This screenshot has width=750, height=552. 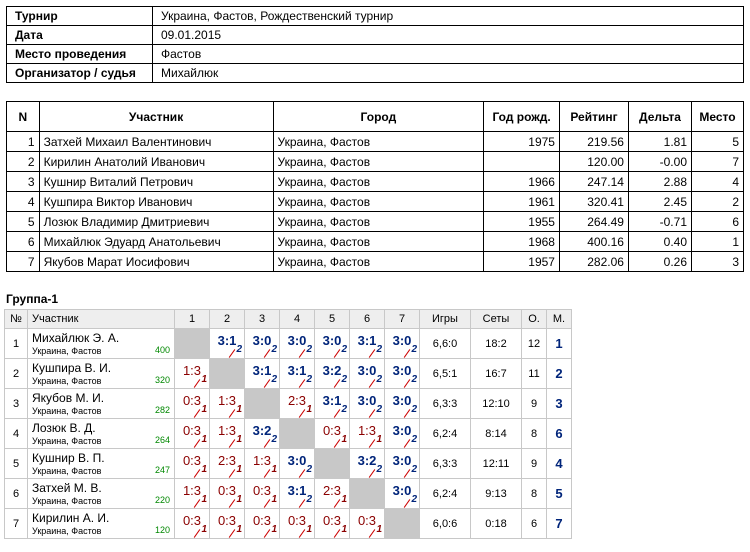 What do you see at coordinates (101, 523) in the screenshot?
I see `grid-player: Кирилин А. И. Украина, Фастов 120` at bounding box center [101, 523].